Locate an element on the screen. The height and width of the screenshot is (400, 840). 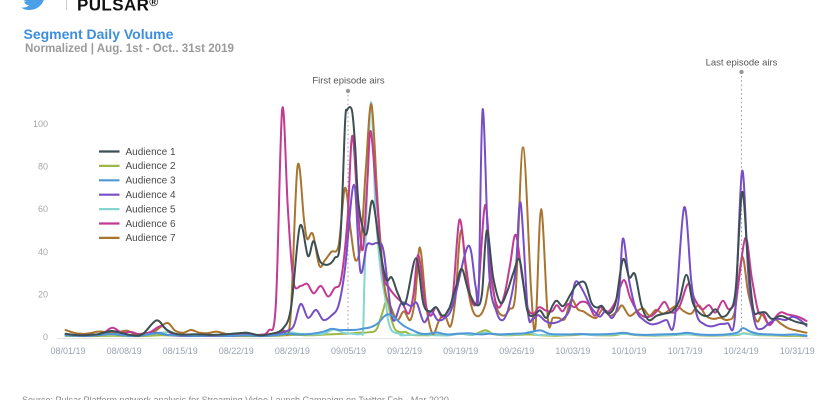
svg-text: 09/26/19 is located at coordinates (516, 351).